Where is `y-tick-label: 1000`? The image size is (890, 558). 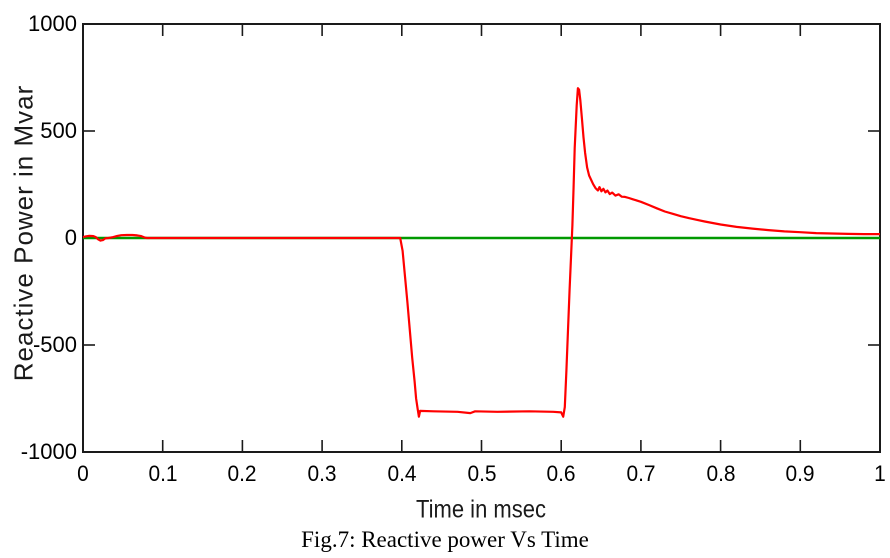 y-tick-label: 1000 is located at coordinates (52, 23).